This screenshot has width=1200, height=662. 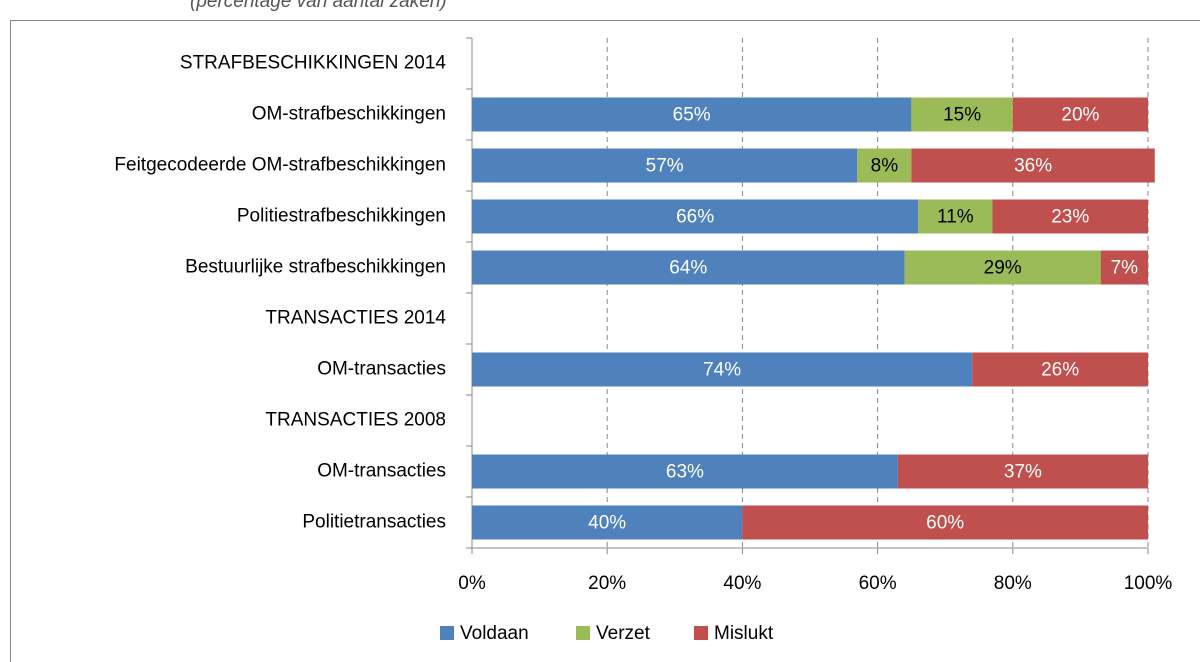 What do you see at coordinates (878, 583) in the screenshot?
I see `x-tick-label: 60%` at bounding box center [878, 583].